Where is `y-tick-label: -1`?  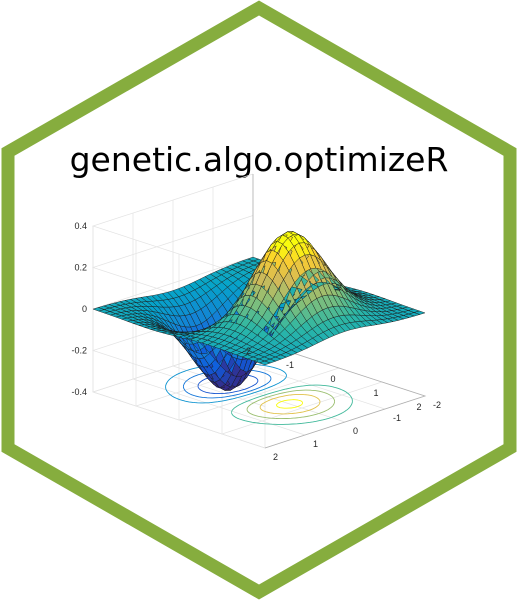 y-tick-label: -1 is located at coordinates (397, 418).